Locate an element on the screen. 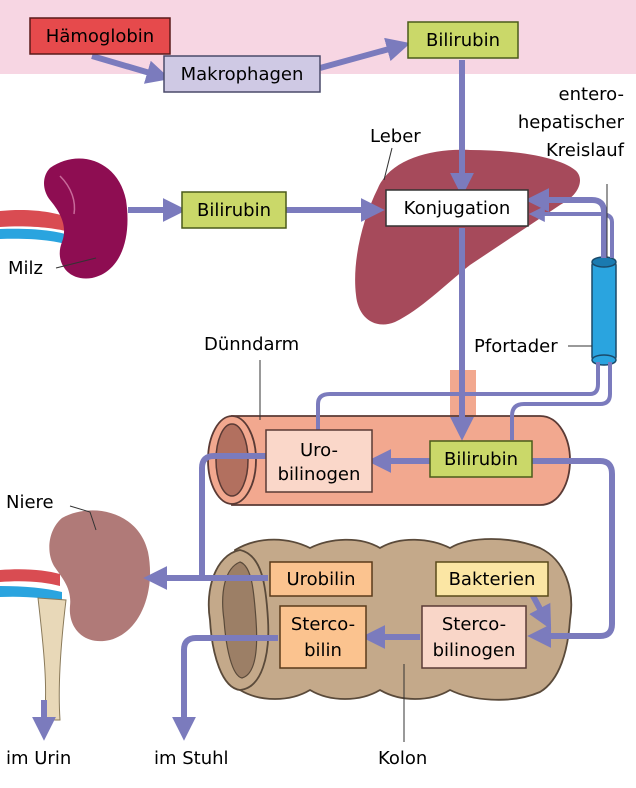 The height and width of the screenshot is (788, 636). stercobilin-label-line1: Sterco- is located at coordinates (323, 624).